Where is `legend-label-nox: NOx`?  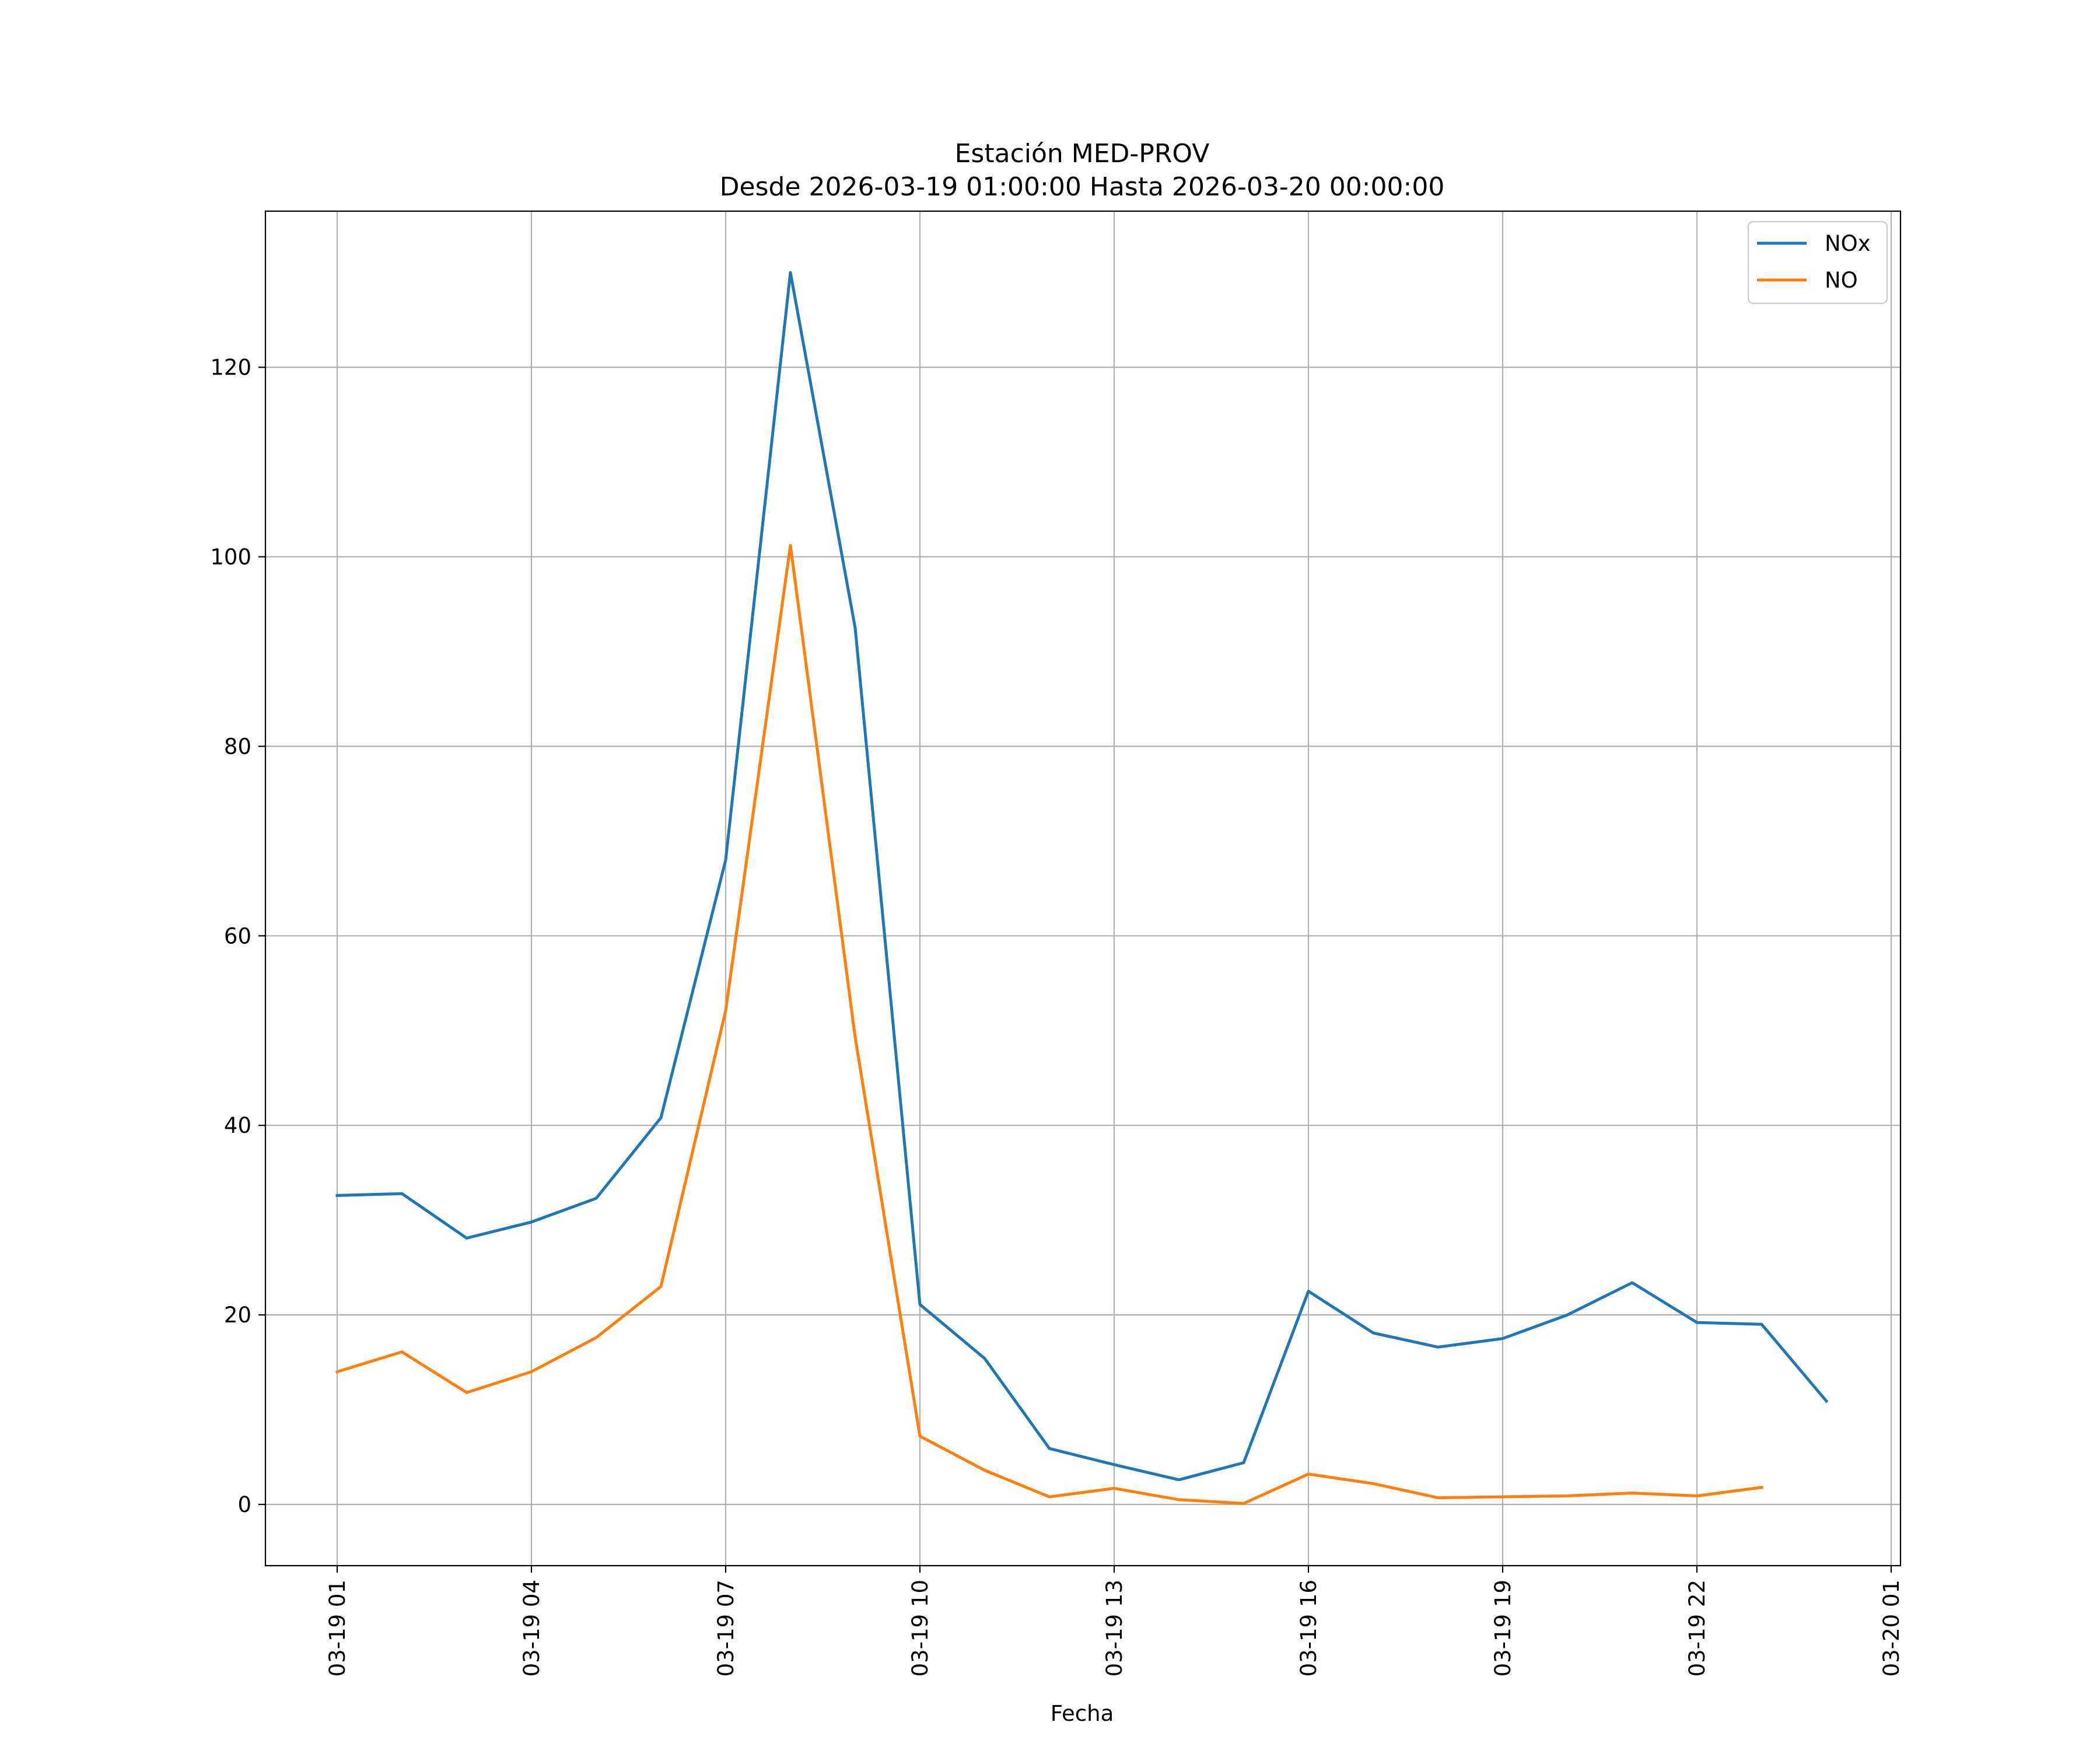
legend-label-nox: NOx is located at coordinates (1848, 243).